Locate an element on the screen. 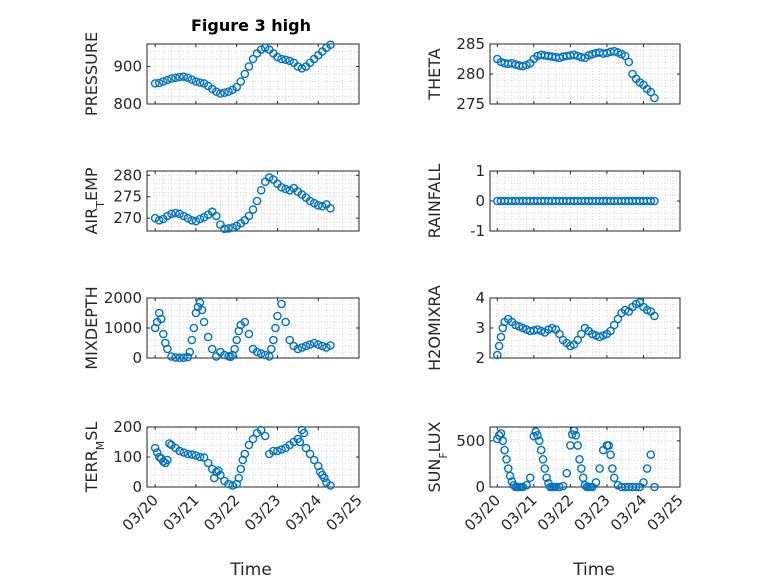  y-tick-label: 275 is located at coordinates (127, 197).